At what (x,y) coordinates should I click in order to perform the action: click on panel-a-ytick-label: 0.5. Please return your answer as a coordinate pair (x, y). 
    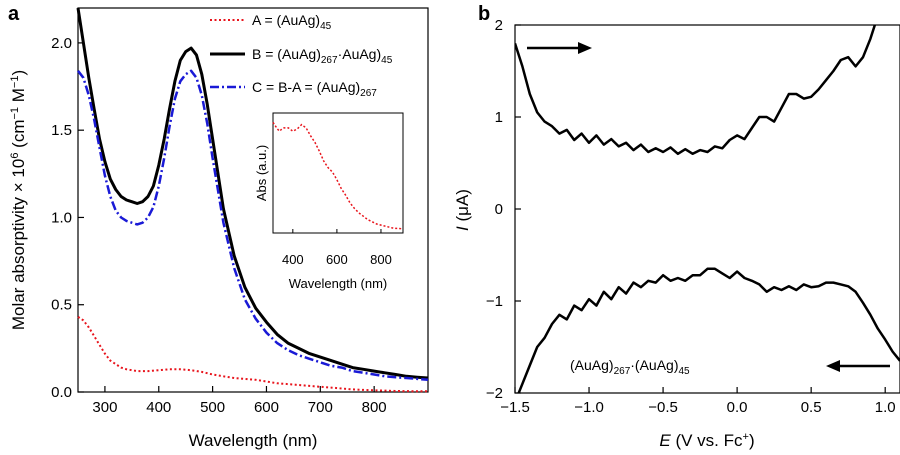
    Looking at the image, I should click on (61, 305).